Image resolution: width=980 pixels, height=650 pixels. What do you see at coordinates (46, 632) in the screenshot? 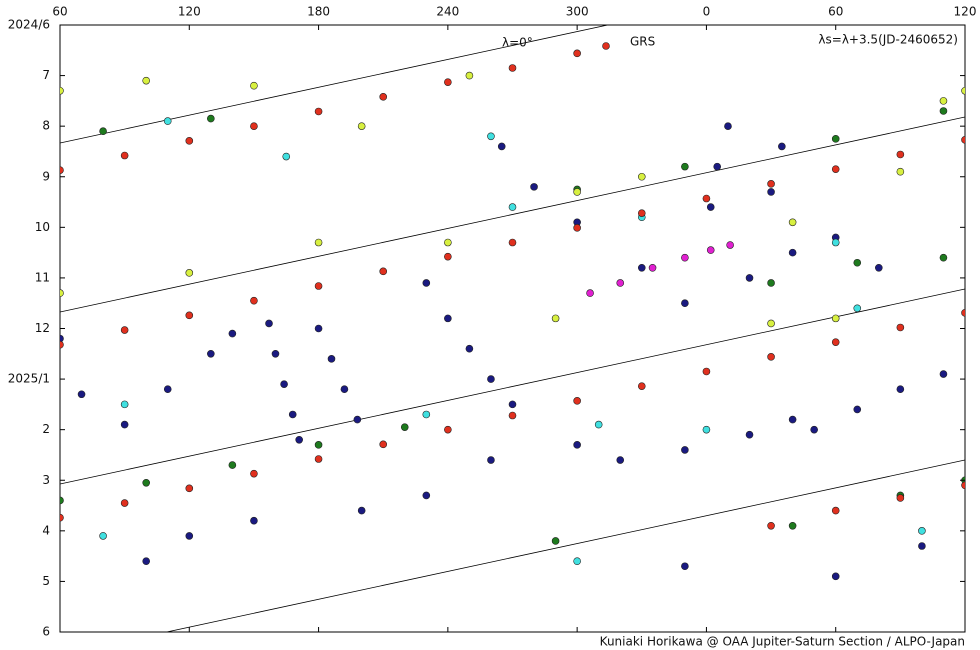
I see `y-tick-label: 6` at bounding box center [46, 632].